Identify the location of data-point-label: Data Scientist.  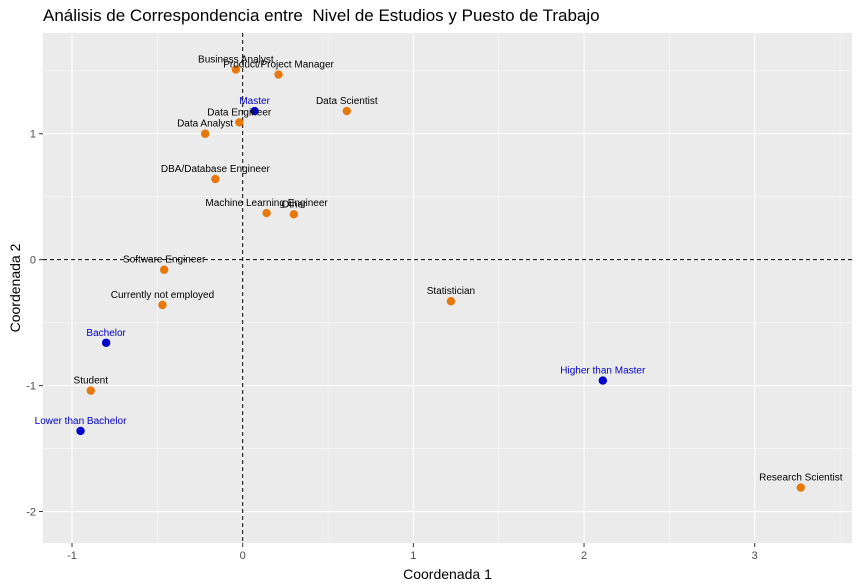
(347, 101).